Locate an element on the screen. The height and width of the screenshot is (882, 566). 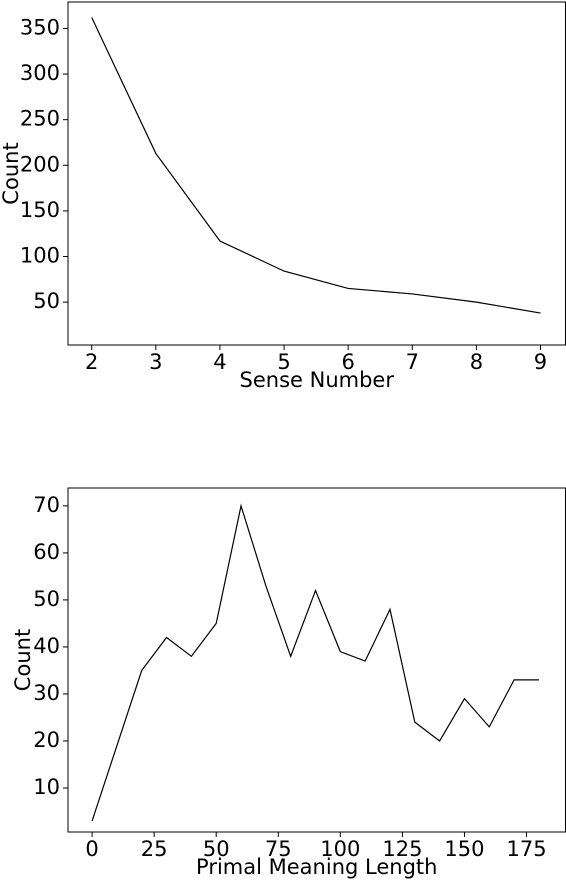
x-tick-label: 25 is located at coordinates (154, 849).